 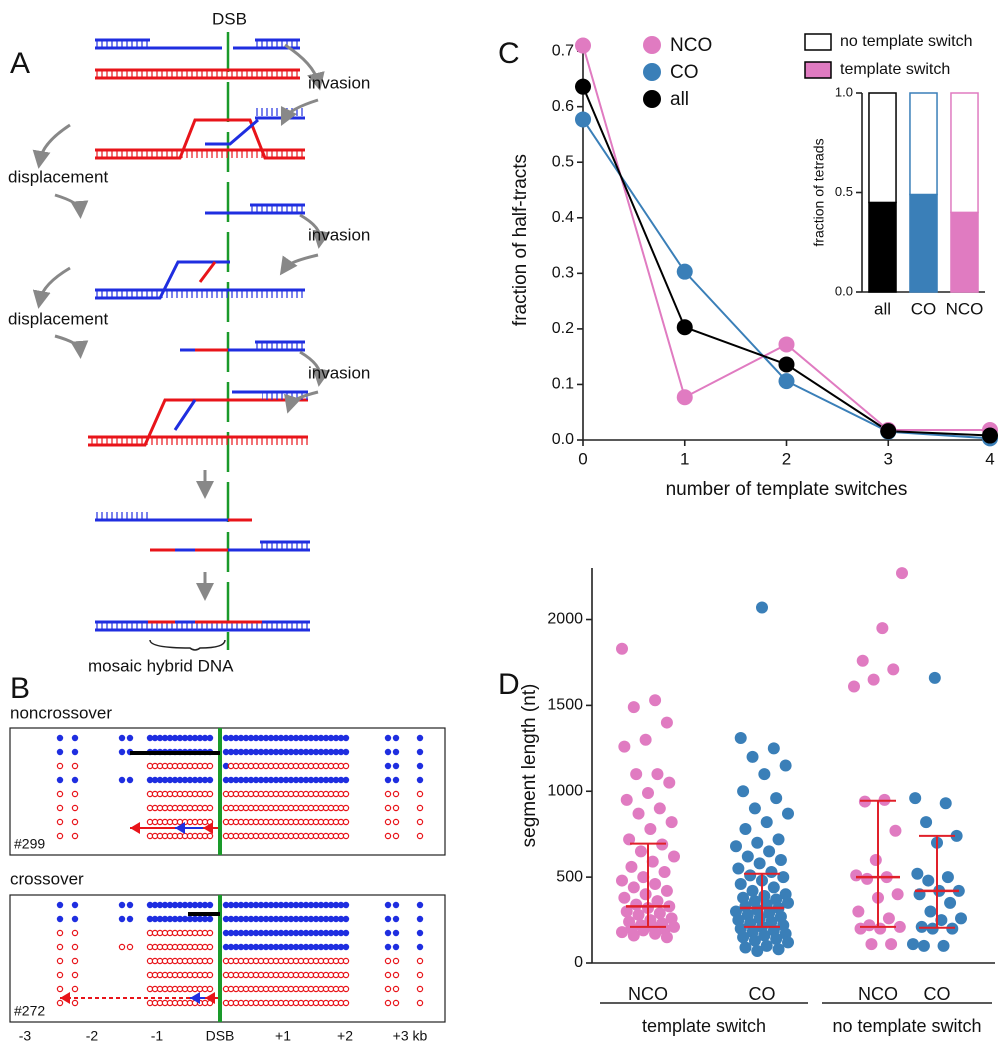 What do you see at coordinates (818, 42) in the screenshot?
I see `legend-swatch` at bounding box center [818, 42].